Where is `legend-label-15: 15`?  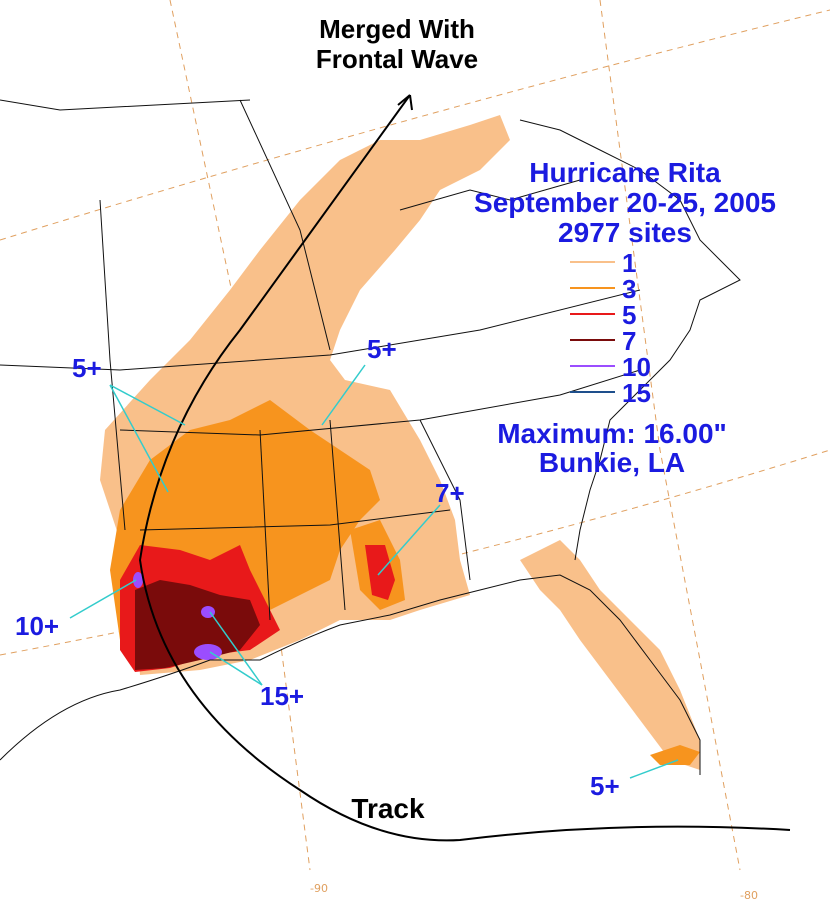
legend-label-15: 15 is located at coordinates (636, 393).